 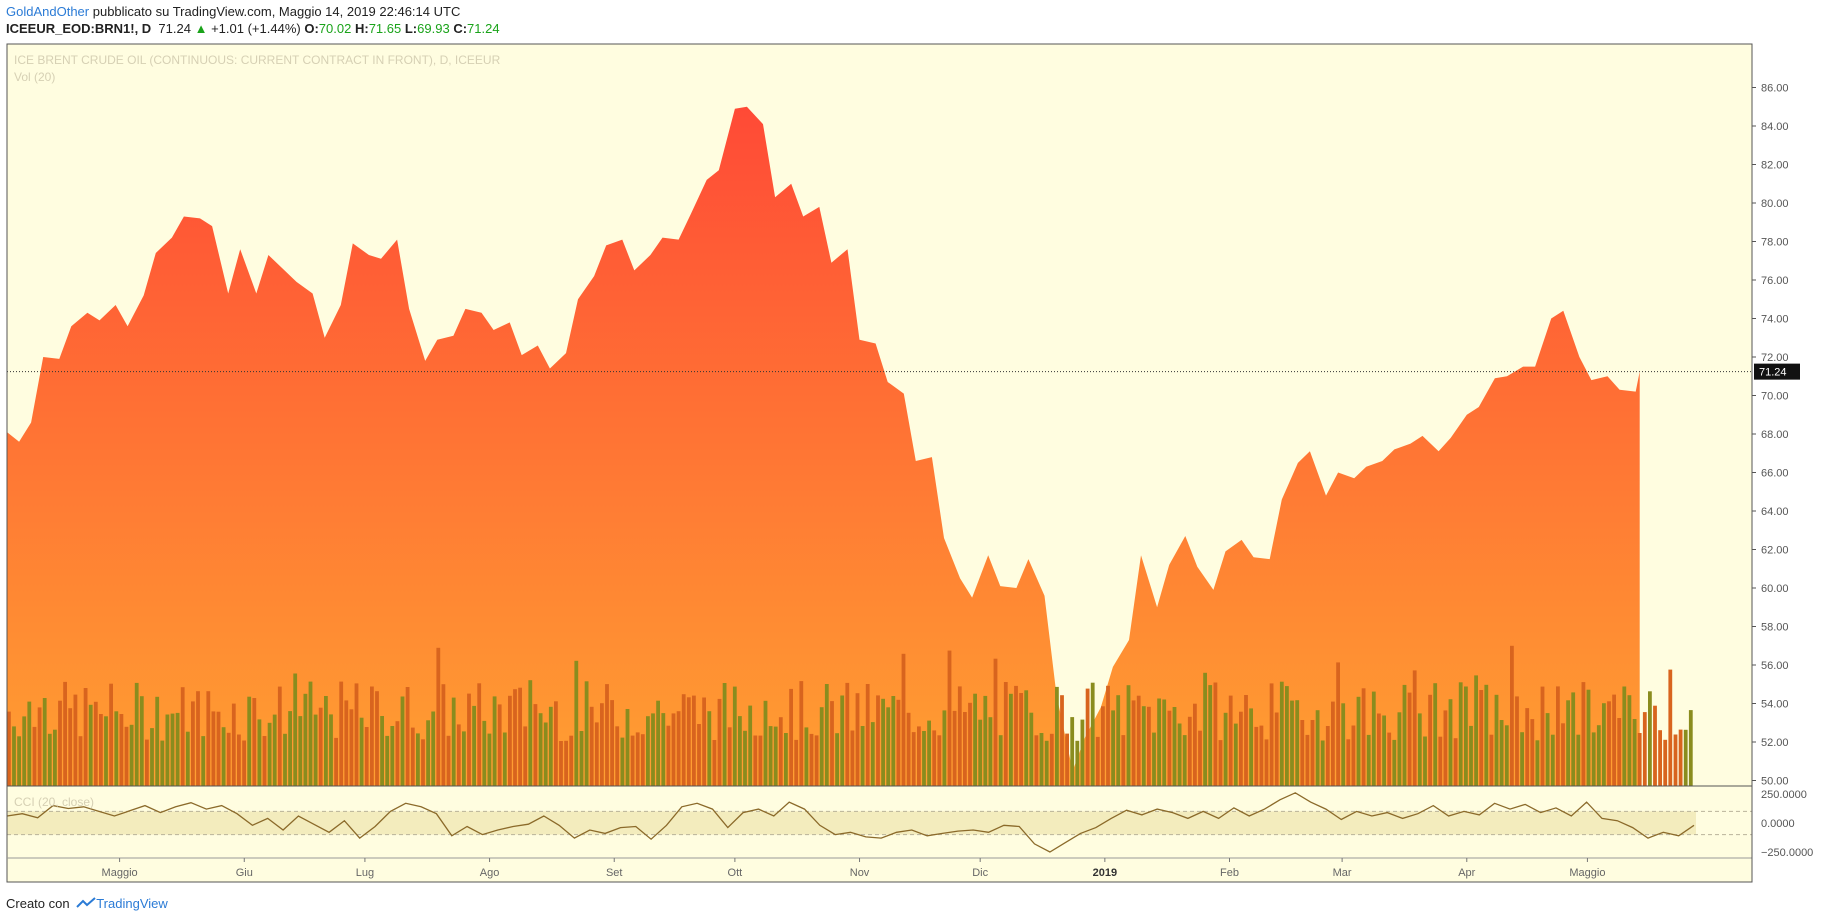 I want to click on volume-bars, so click(x=850, y=715).